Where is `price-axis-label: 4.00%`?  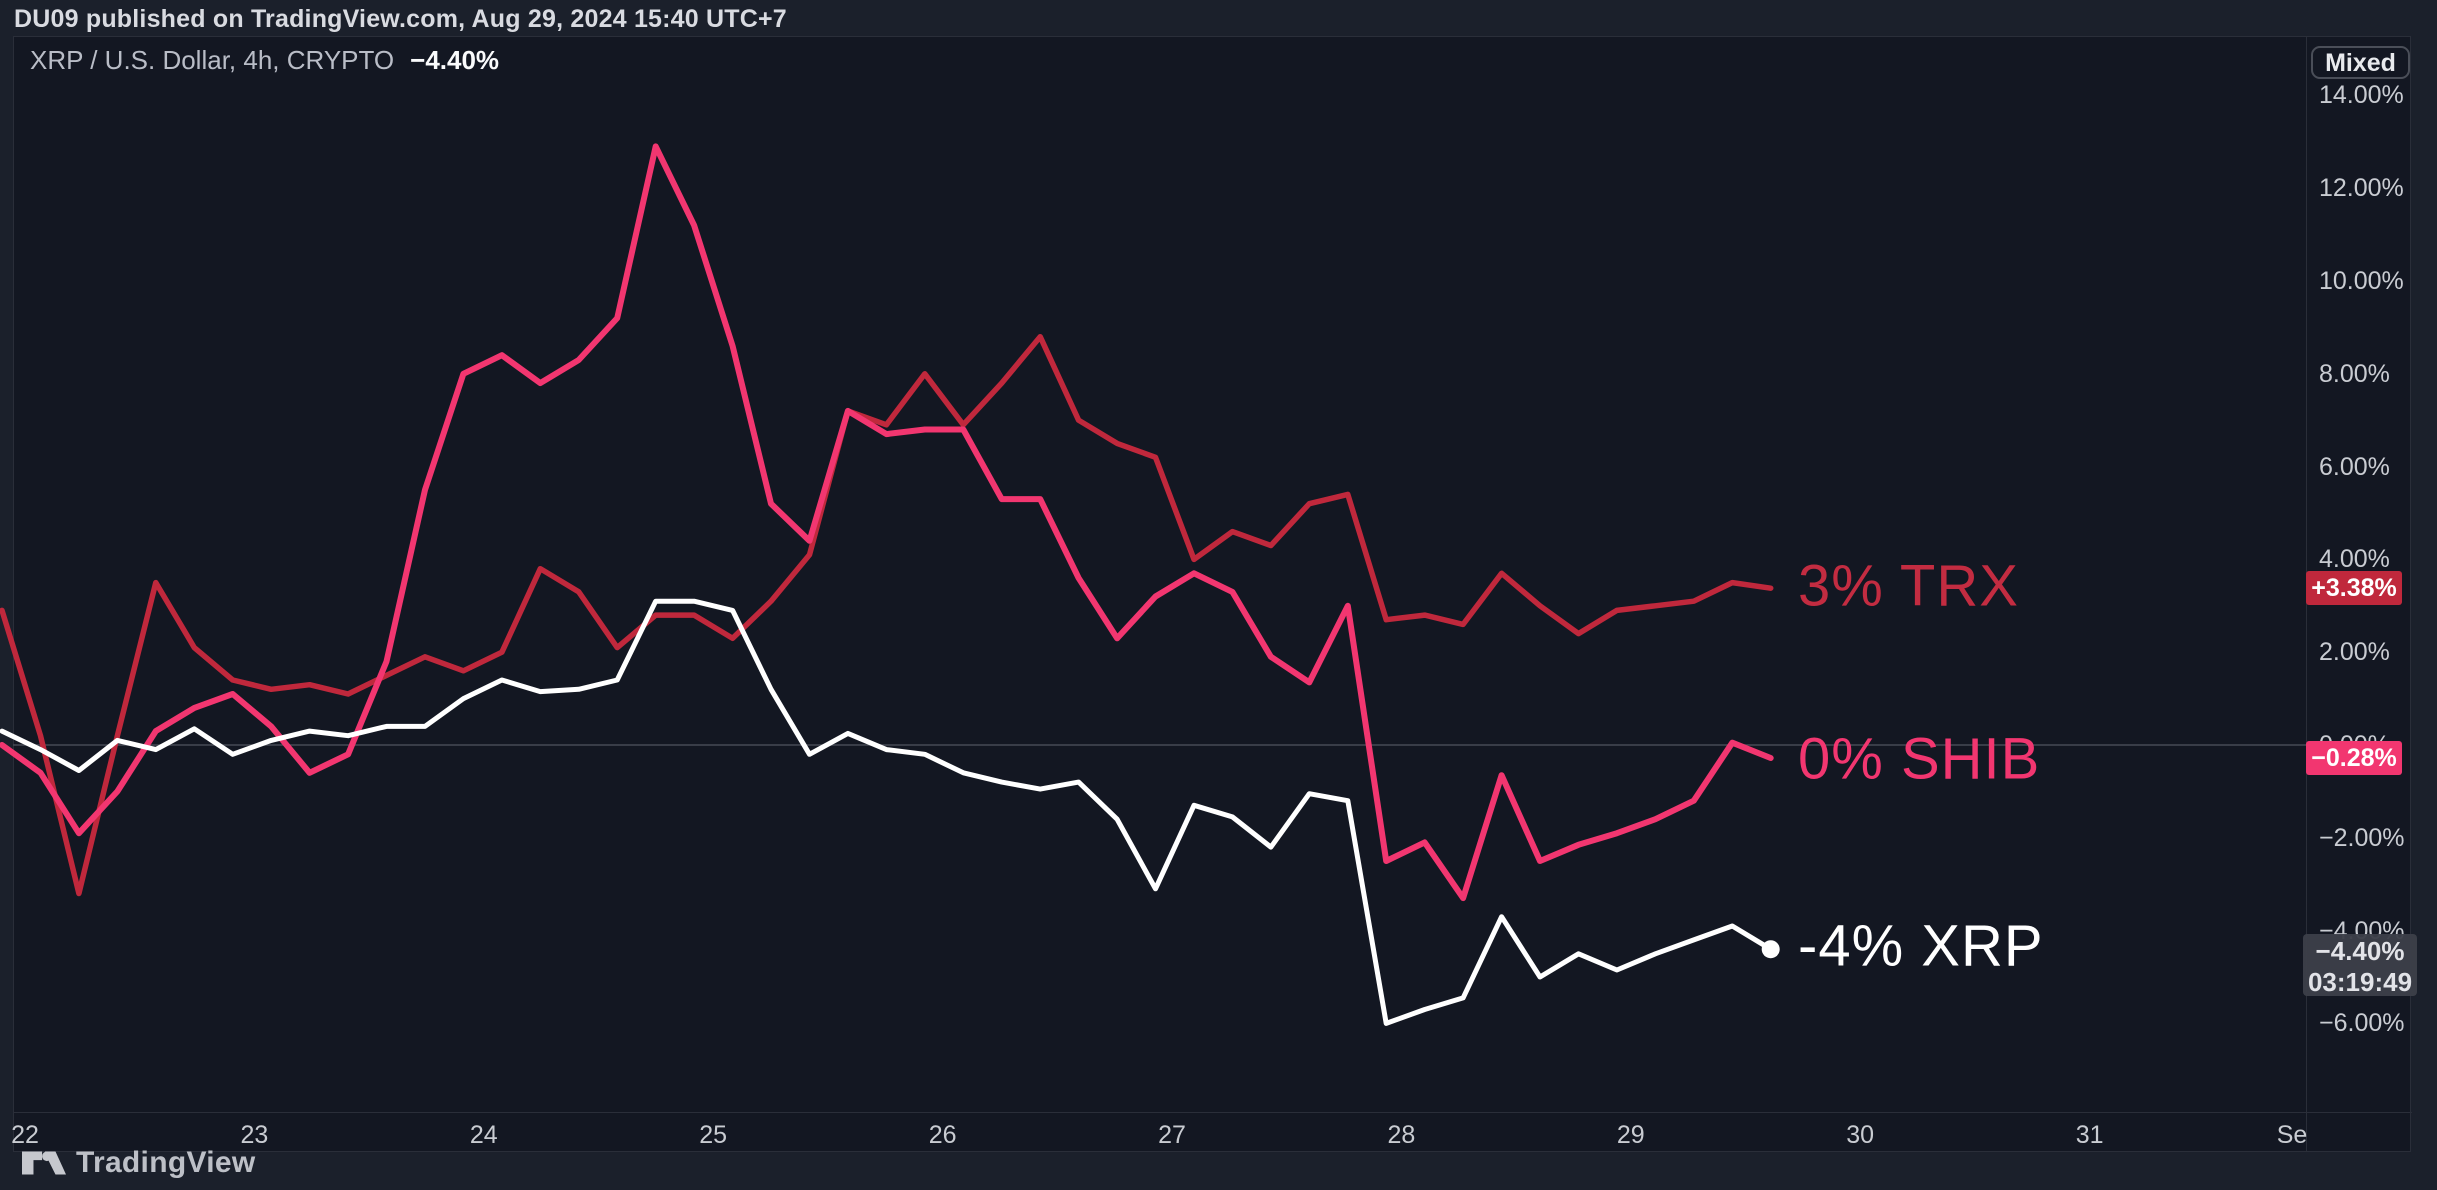 price-axis-label: 4.00% is located at coordinates (2354, 559).